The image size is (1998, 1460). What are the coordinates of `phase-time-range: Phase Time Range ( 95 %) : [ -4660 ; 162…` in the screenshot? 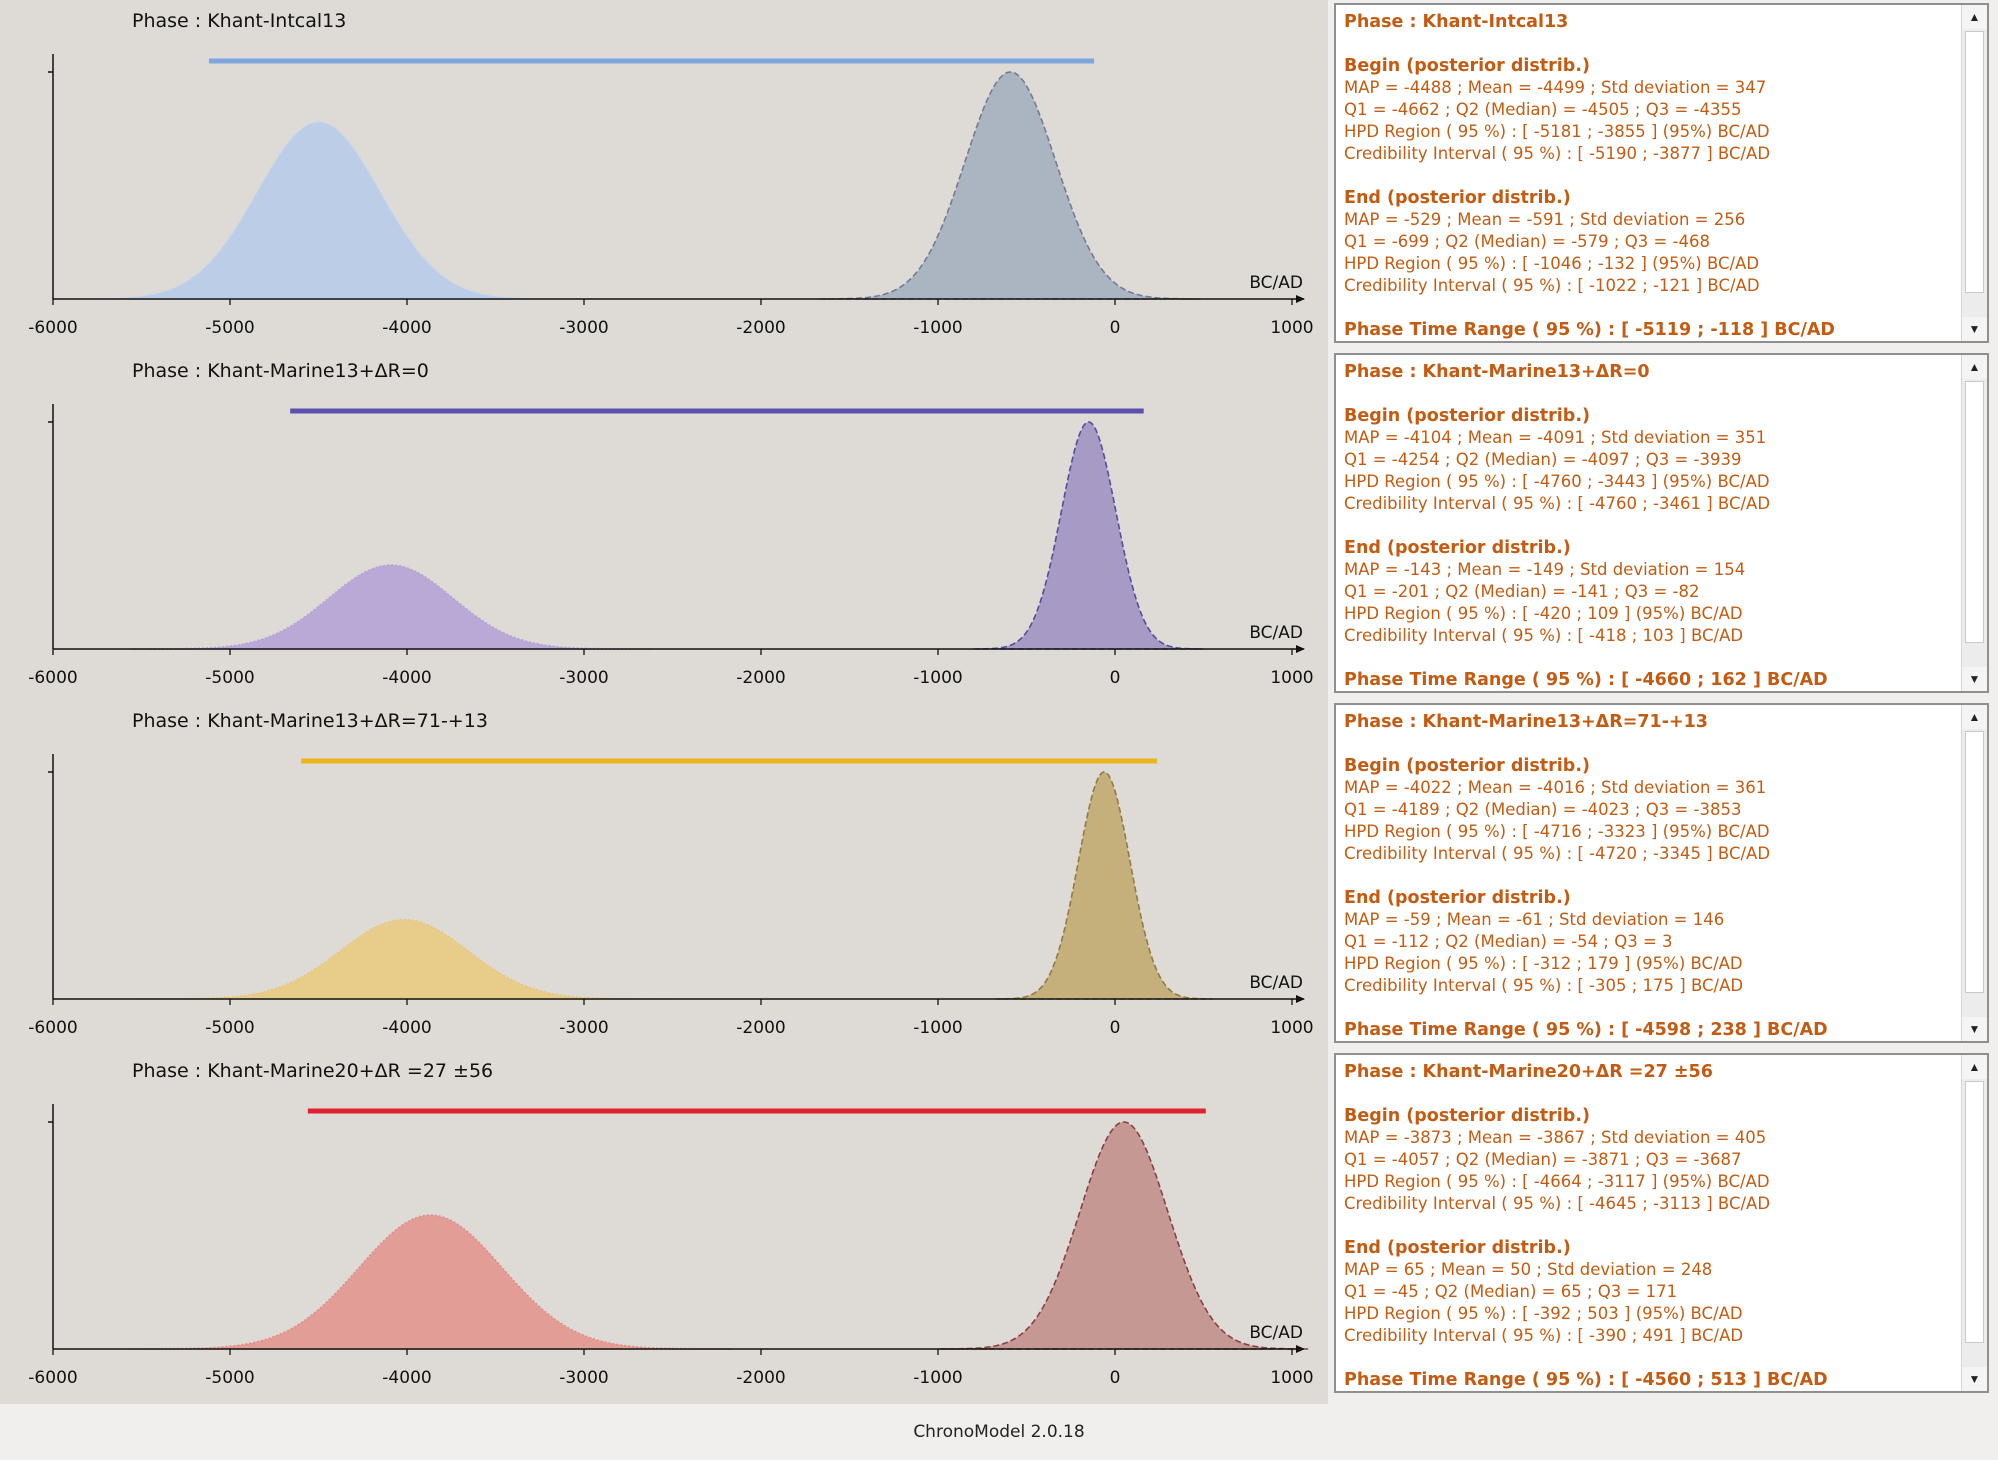 It's located at (1586, 680).